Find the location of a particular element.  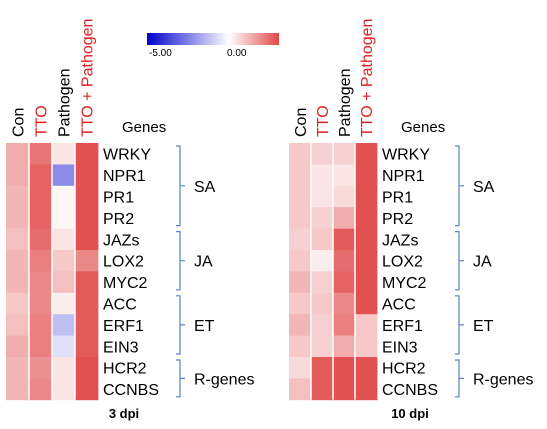

gene-label: LOX2 is located at coordinates (123, 262).